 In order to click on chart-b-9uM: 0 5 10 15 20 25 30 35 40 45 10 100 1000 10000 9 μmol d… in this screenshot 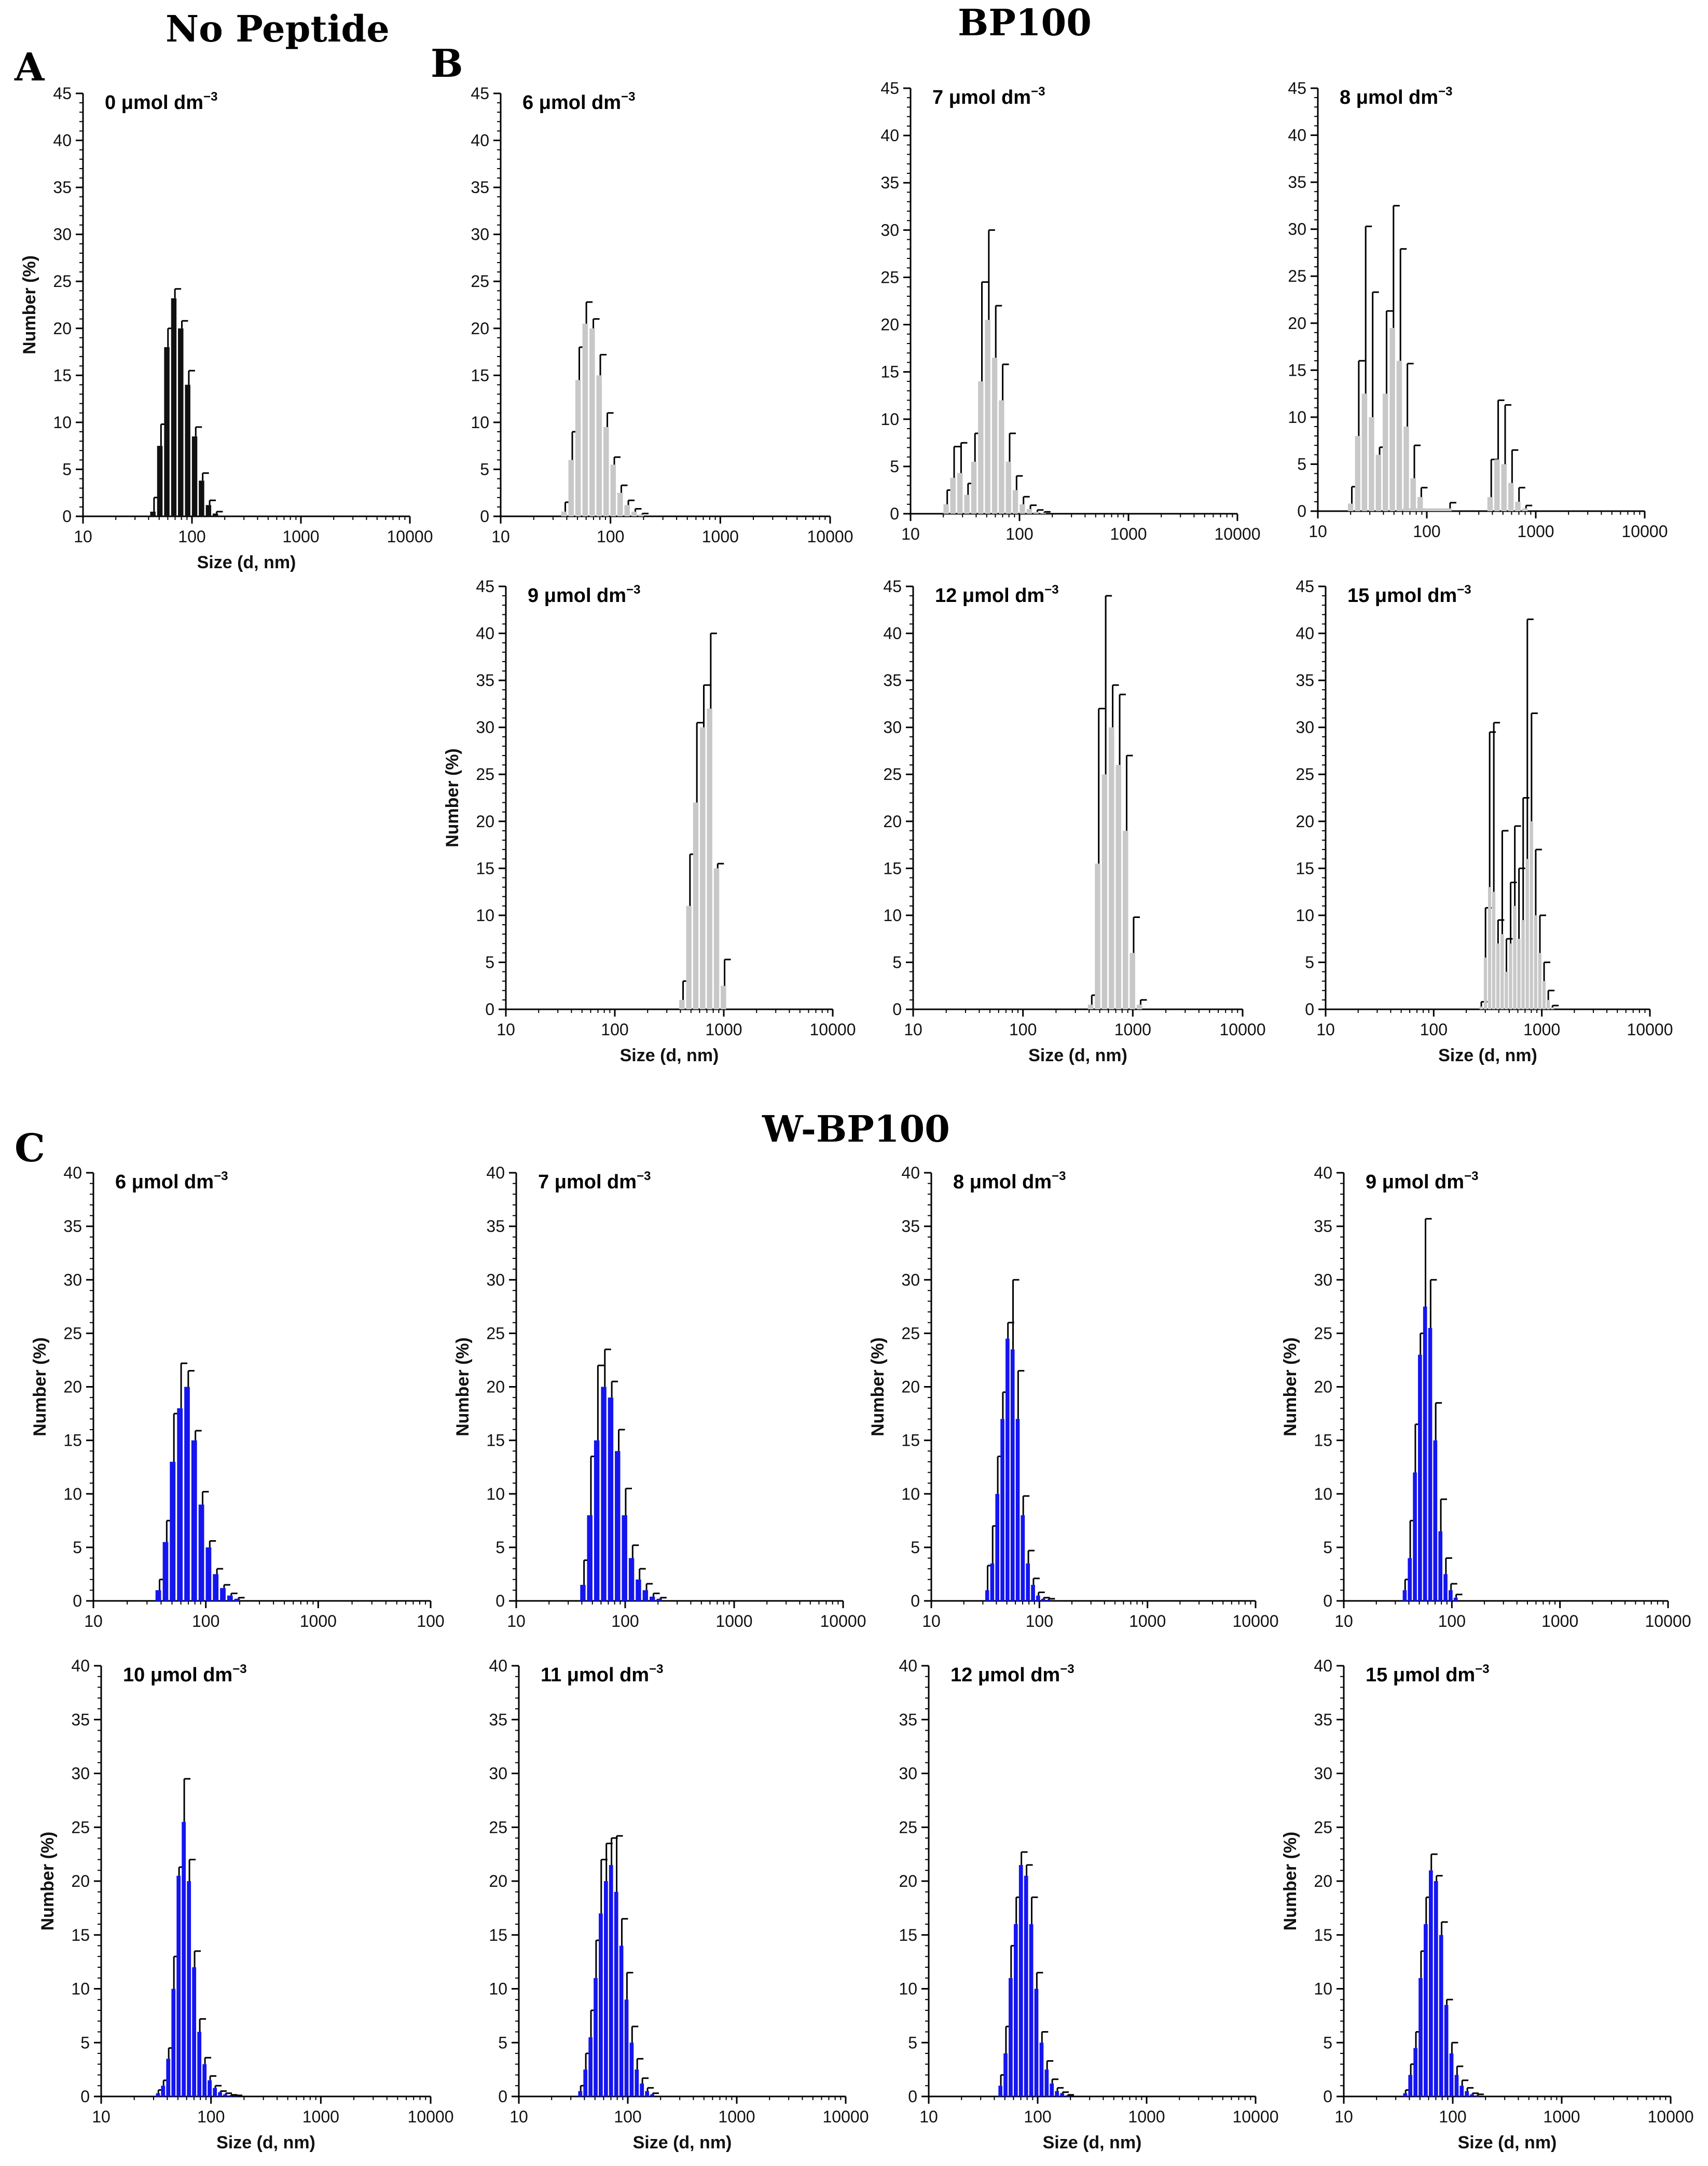, I will do `click(649, 821)`.